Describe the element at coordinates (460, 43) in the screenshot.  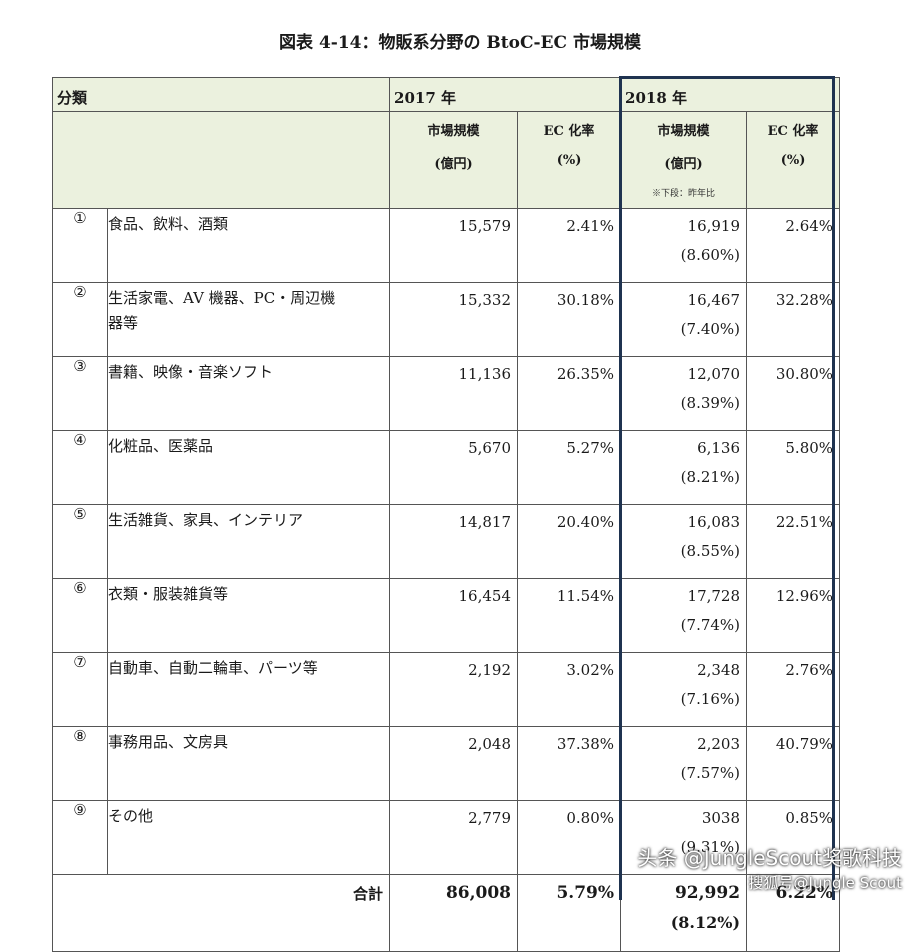
I see `table-title: 図表 4-14：物販系分野の BtoC-EC 市場規模` at that location.